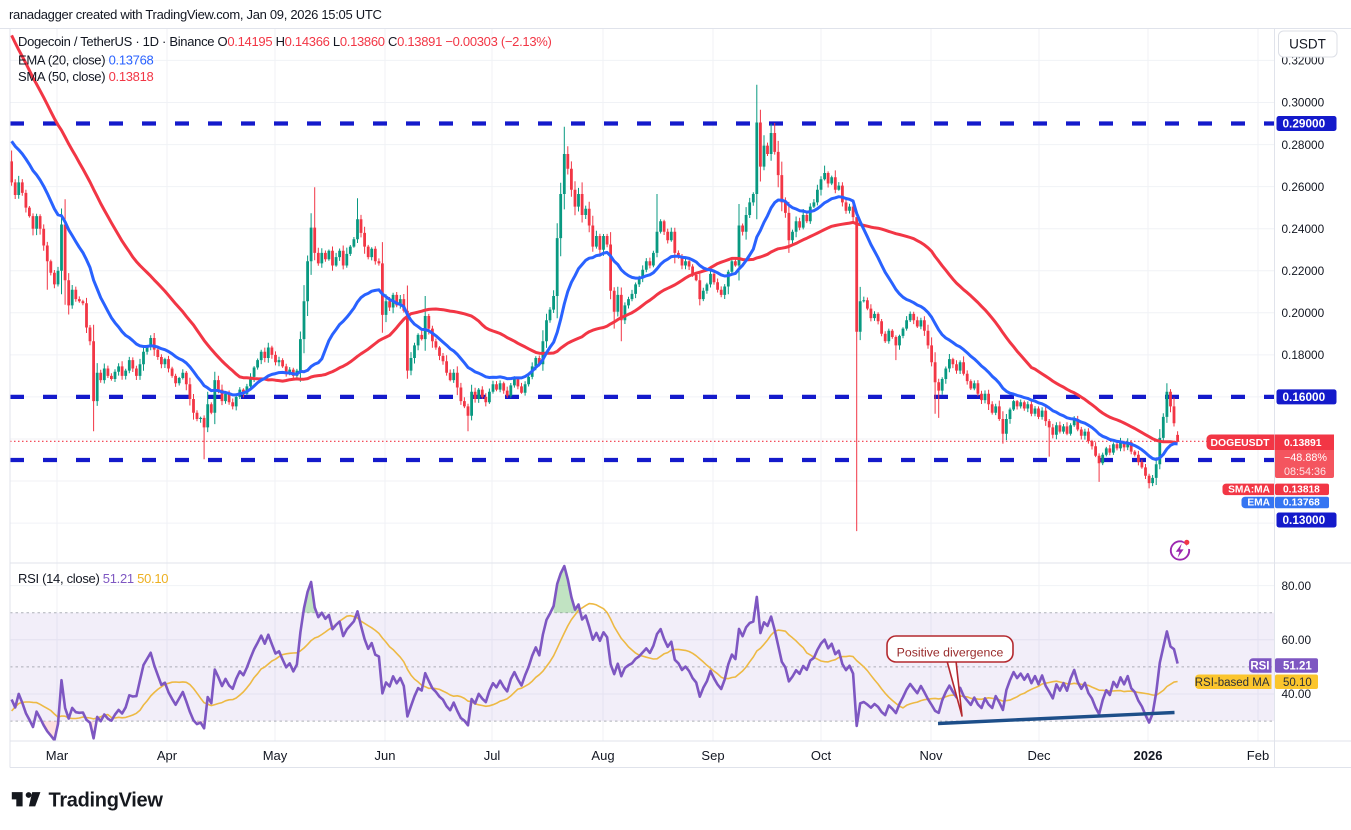 Image resolution: width=1351 pixels, height=830 pixels. I want to click on svg-text: 0.13000, so click(1304, 520).